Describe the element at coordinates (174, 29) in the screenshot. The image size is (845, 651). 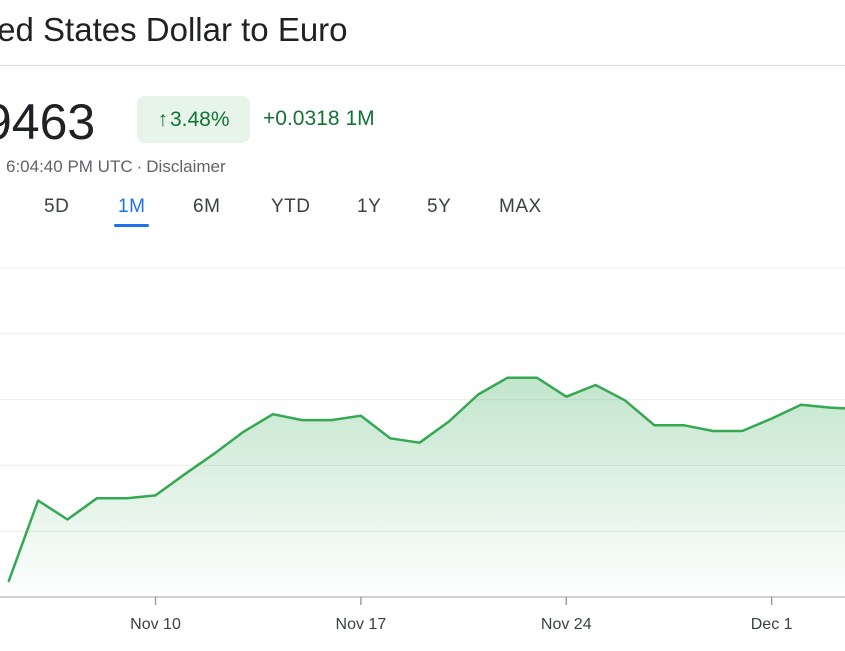
I see `page-title: ted States Dollar to Euro` at that location.